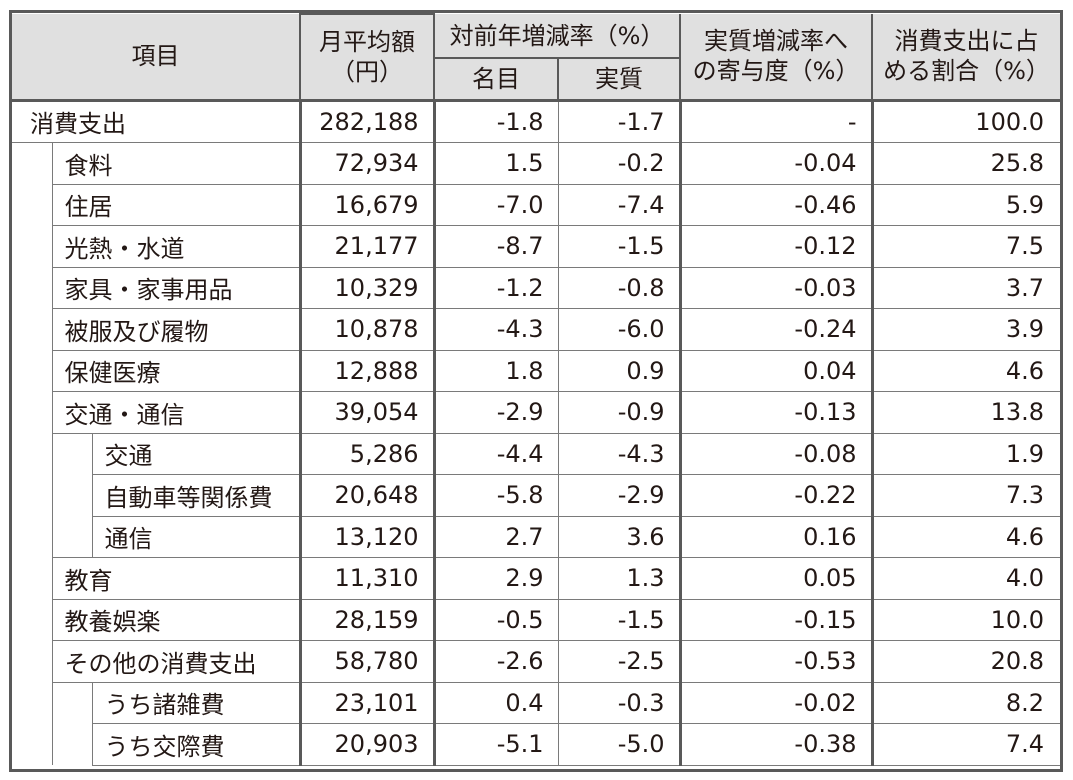 This screenshot has width=1073, height=780. Describe the element at coordinates (619, 370) in the screenshot. I see `real-cell: 0.9` at that location.